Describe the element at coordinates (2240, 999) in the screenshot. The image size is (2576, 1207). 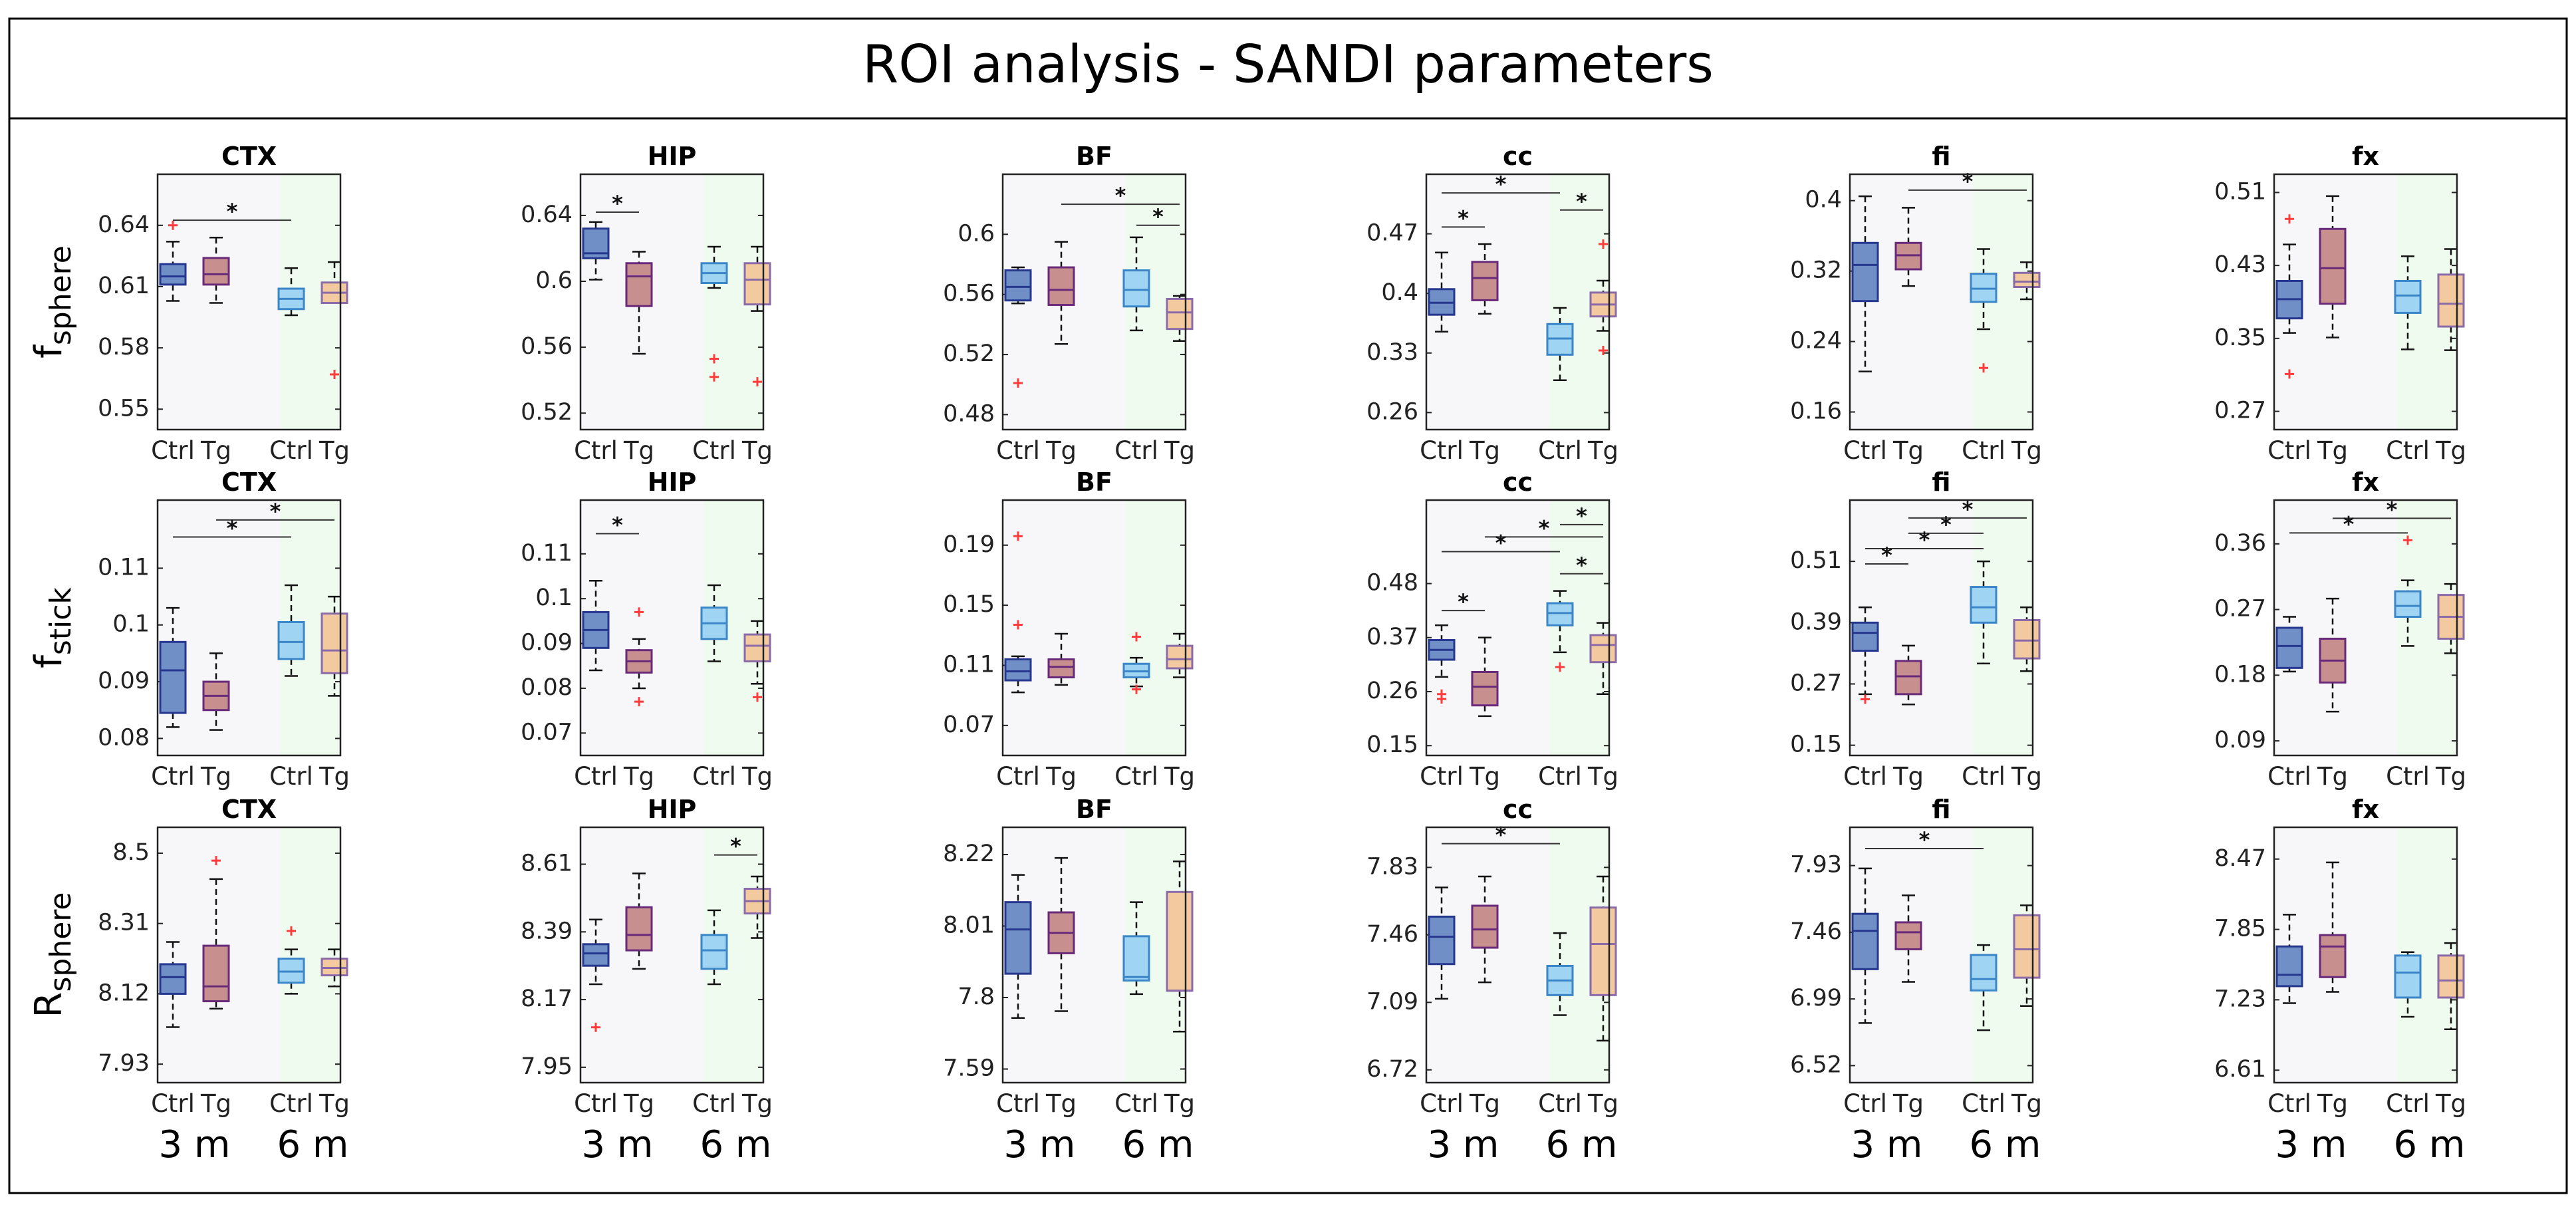
I see `y-tick-label: 7.23` at that location.